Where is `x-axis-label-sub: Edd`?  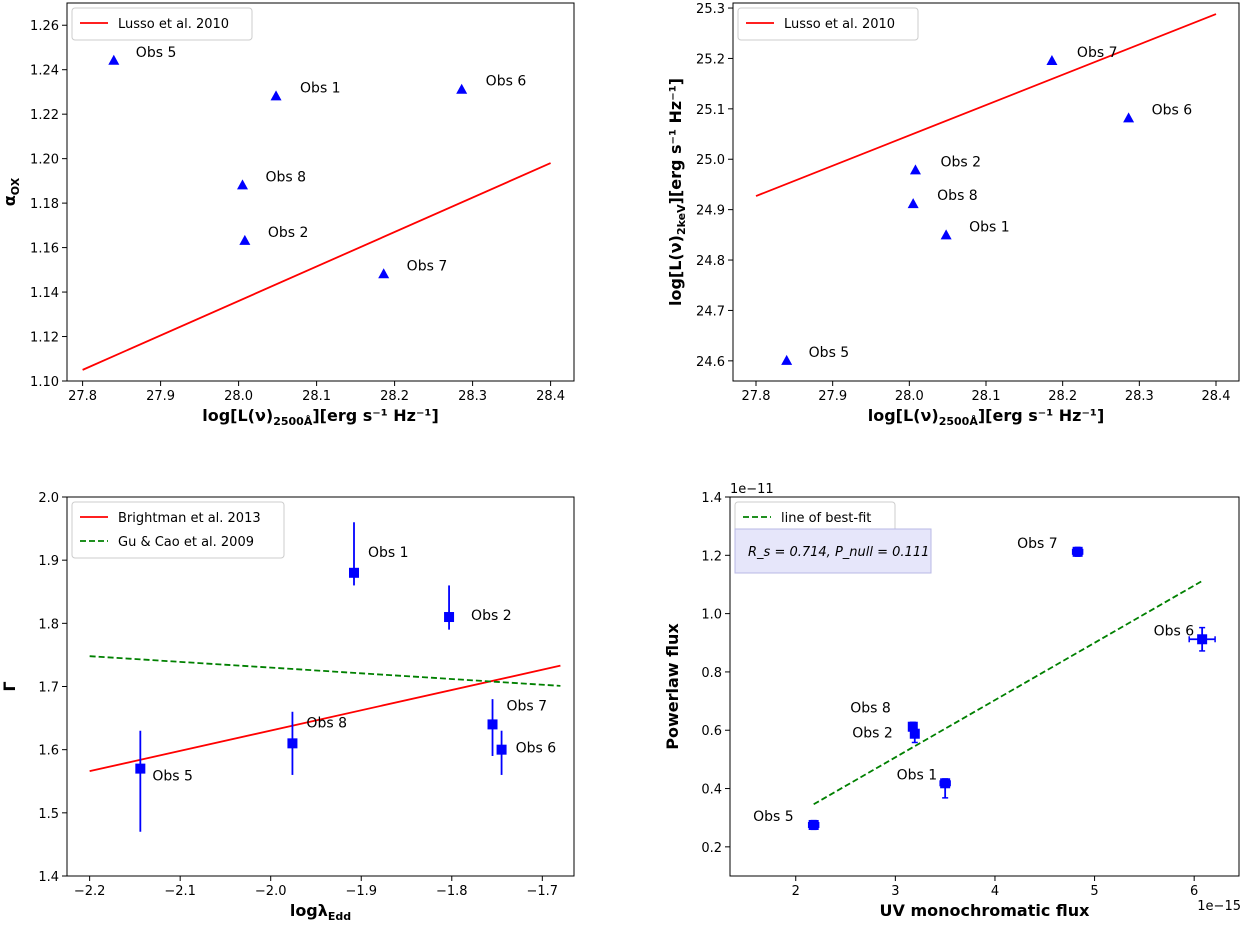
x-axis-label-sub: Edd is located at coordinates (339, 916).